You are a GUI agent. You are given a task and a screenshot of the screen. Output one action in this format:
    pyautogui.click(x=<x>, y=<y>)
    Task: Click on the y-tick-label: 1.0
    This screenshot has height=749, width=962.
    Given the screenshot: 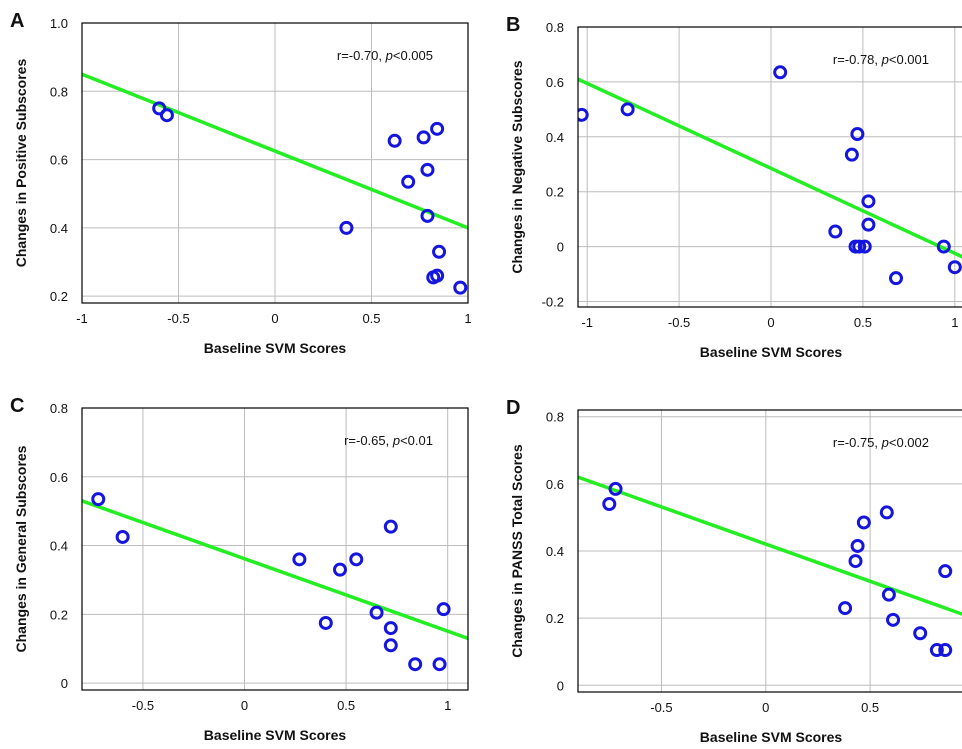 What is the action you would take?
    pyautogui.click(x=59, y=23)
    